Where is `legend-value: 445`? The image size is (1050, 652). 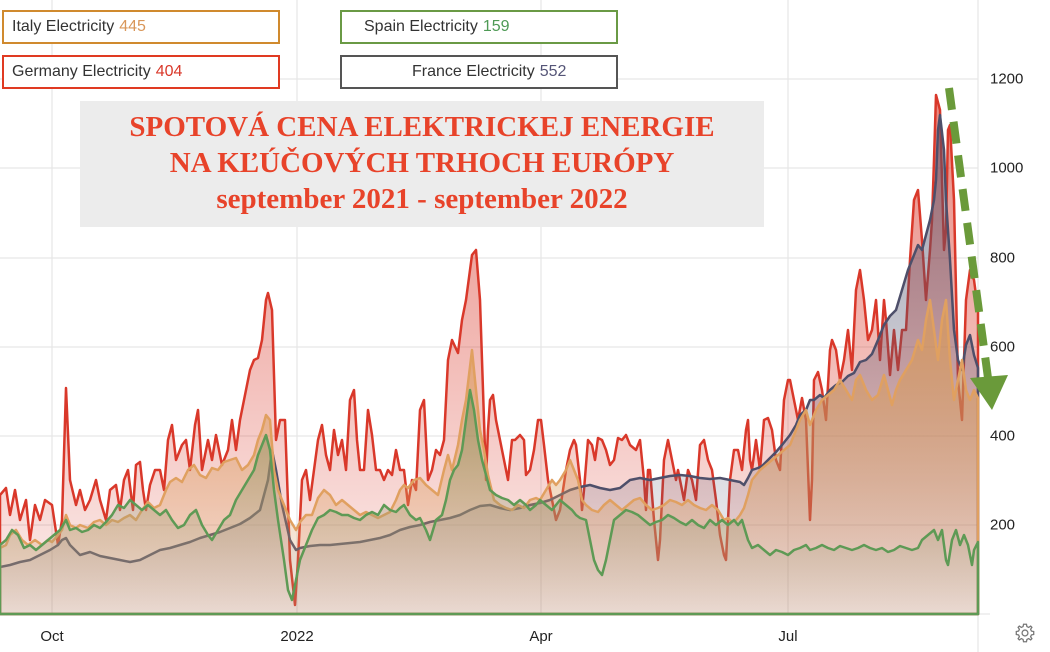 legend-value: 445 is located at coordinates (132, 26).